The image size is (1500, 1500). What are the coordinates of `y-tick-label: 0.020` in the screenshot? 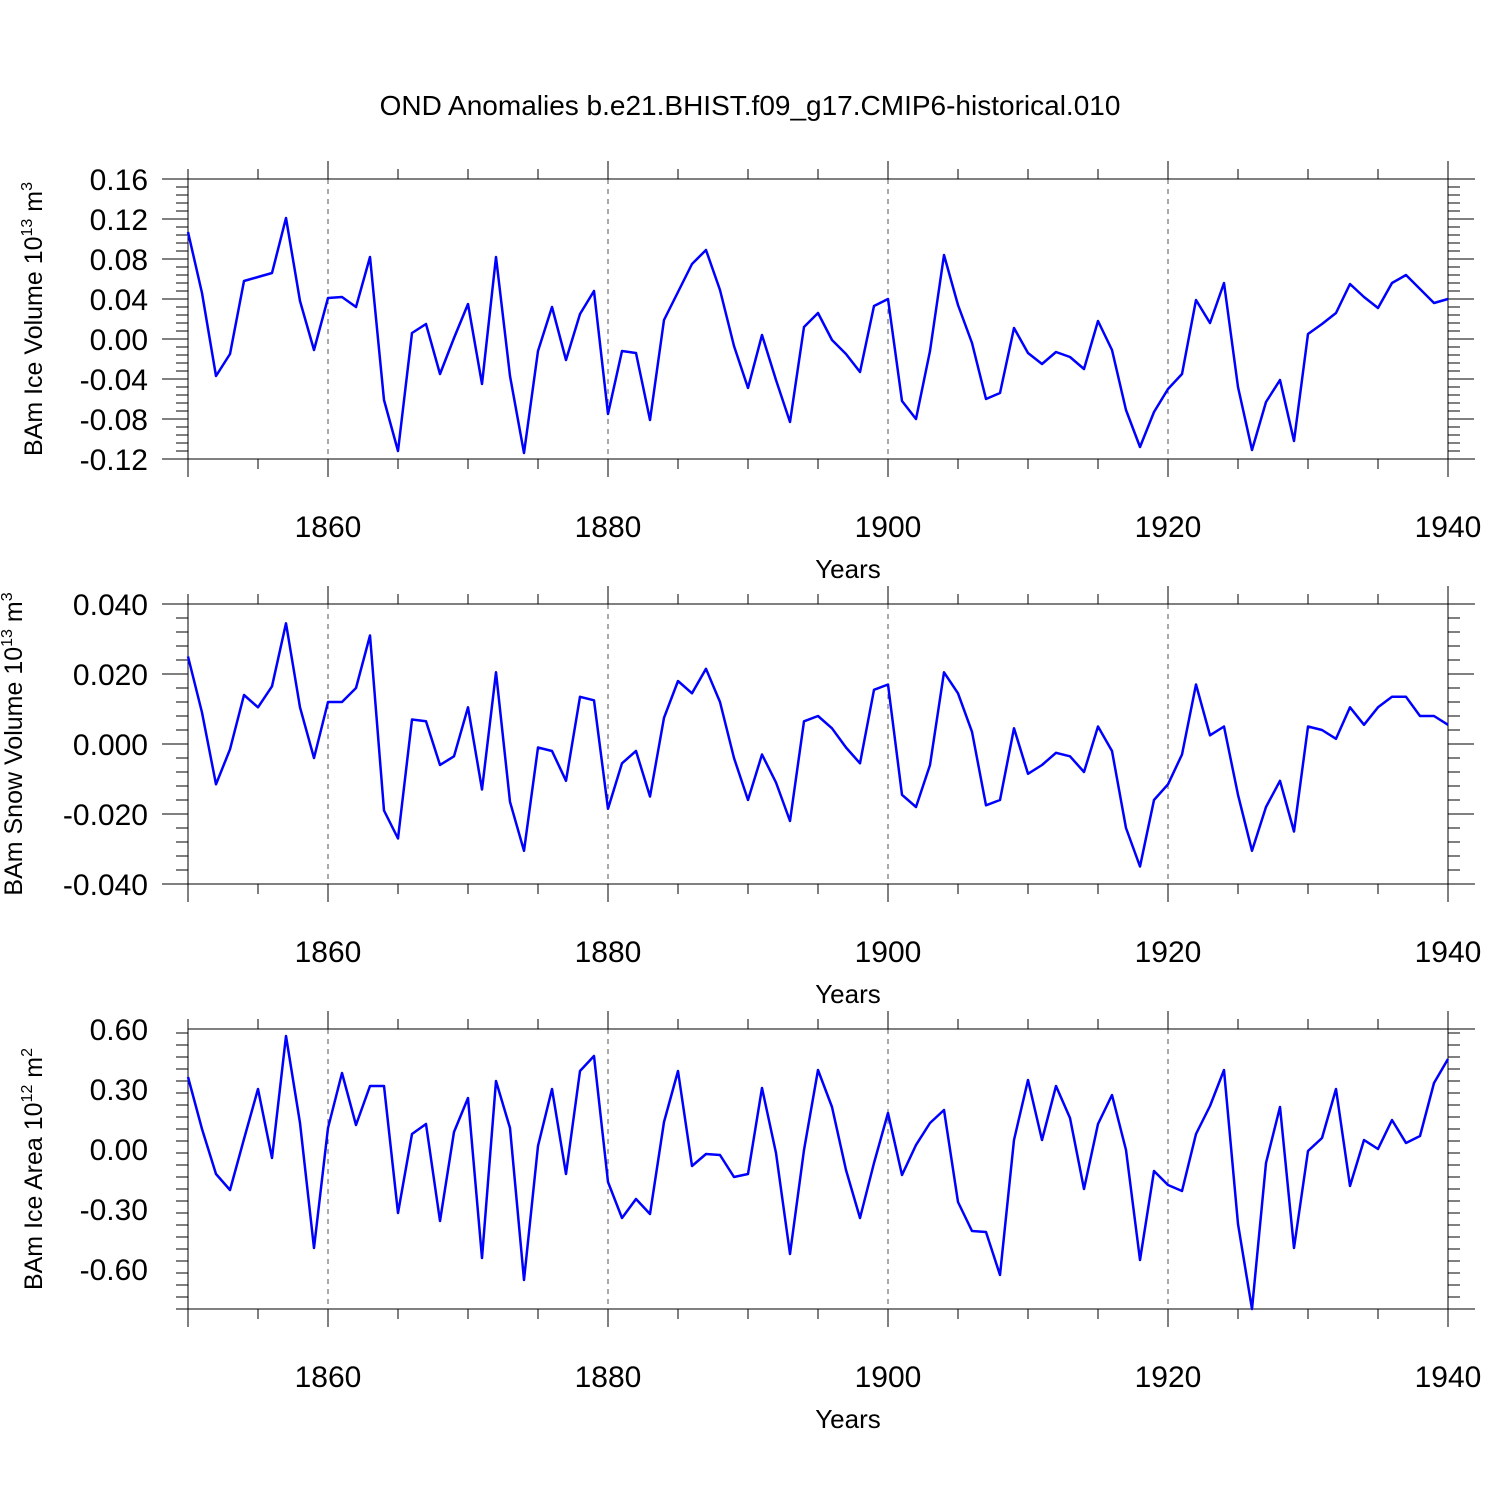 It's located at (110, 675).